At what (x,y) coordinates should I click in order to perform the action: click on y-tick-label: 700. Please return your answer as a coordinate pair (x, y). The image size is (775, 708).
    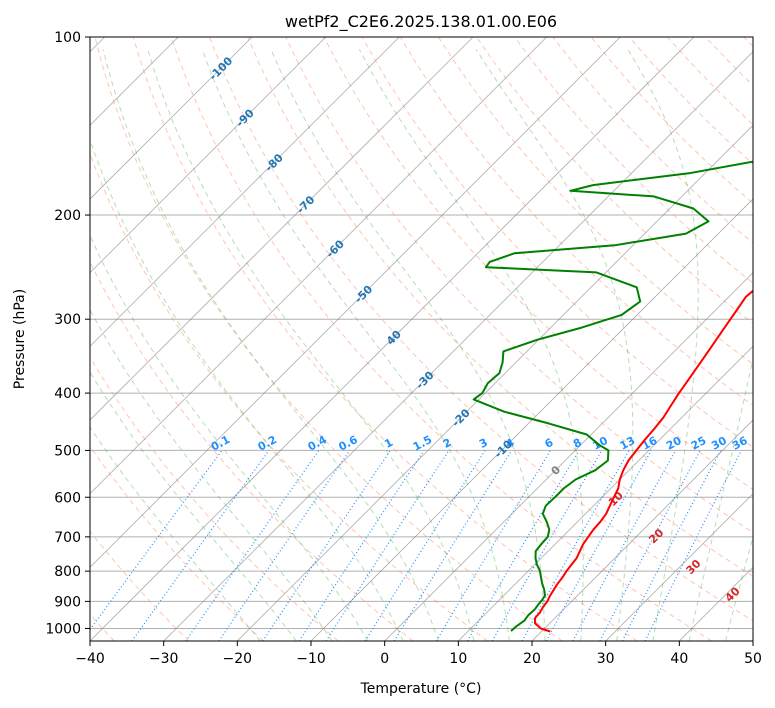
    Looking at the image, I should click on (67, 538).